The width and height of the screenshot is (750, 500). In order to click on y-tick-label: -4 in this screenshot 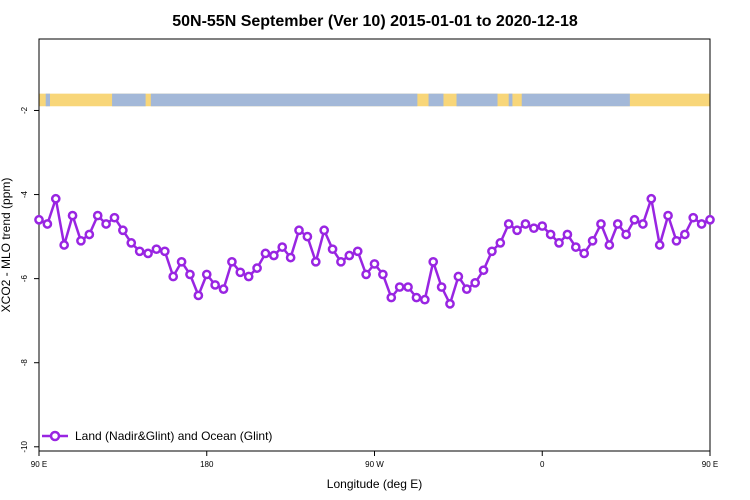, I will do `click(24, 194)`.